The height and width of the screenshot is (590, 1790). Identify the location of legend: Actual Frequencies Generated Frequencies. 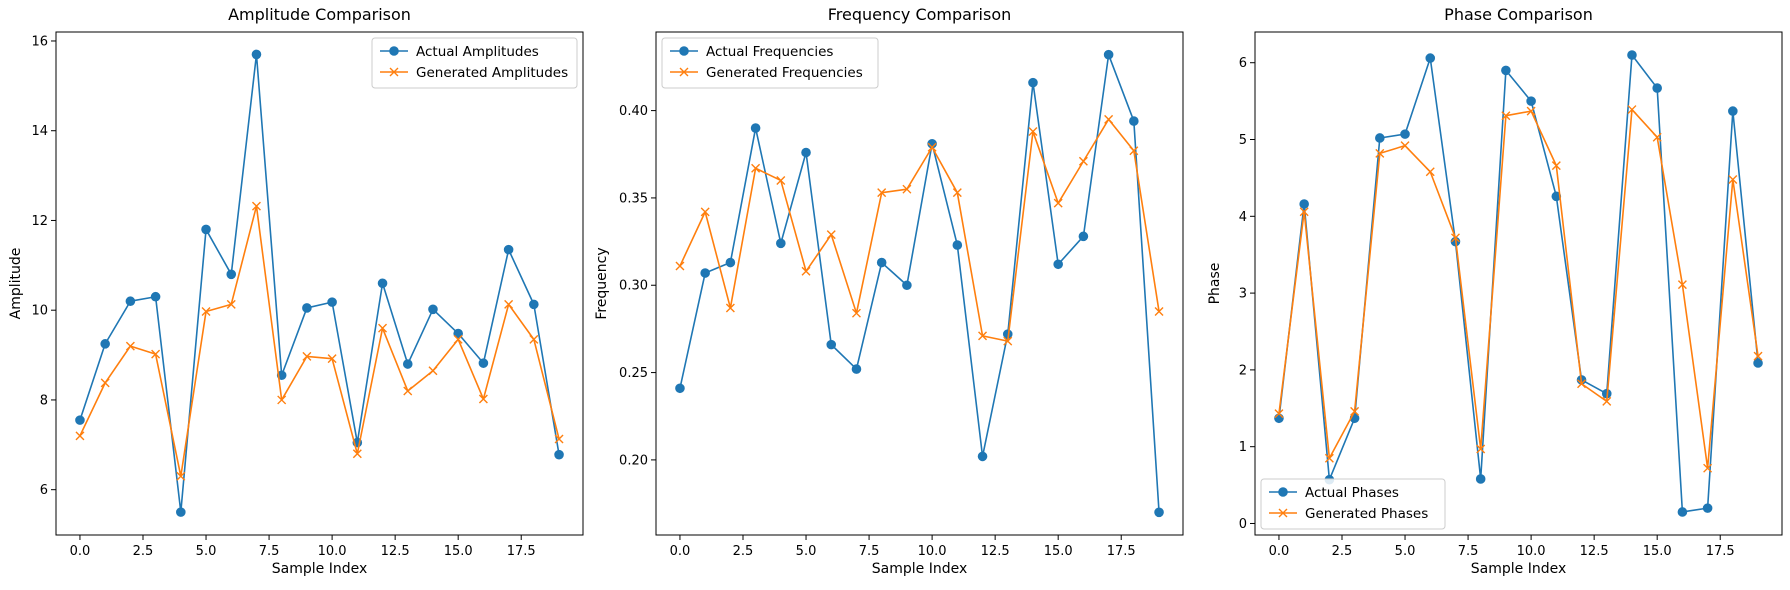
(770, 63).